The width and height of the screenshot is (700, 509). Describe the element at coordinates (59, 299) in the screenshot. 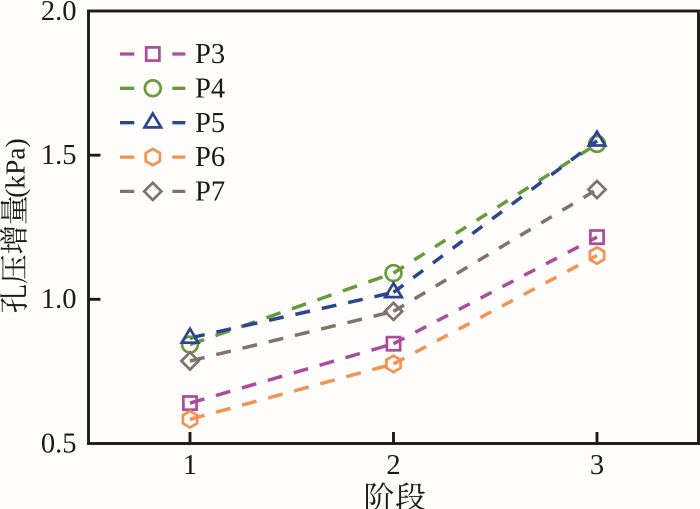

I see `svg-text: 1.0` at that location.